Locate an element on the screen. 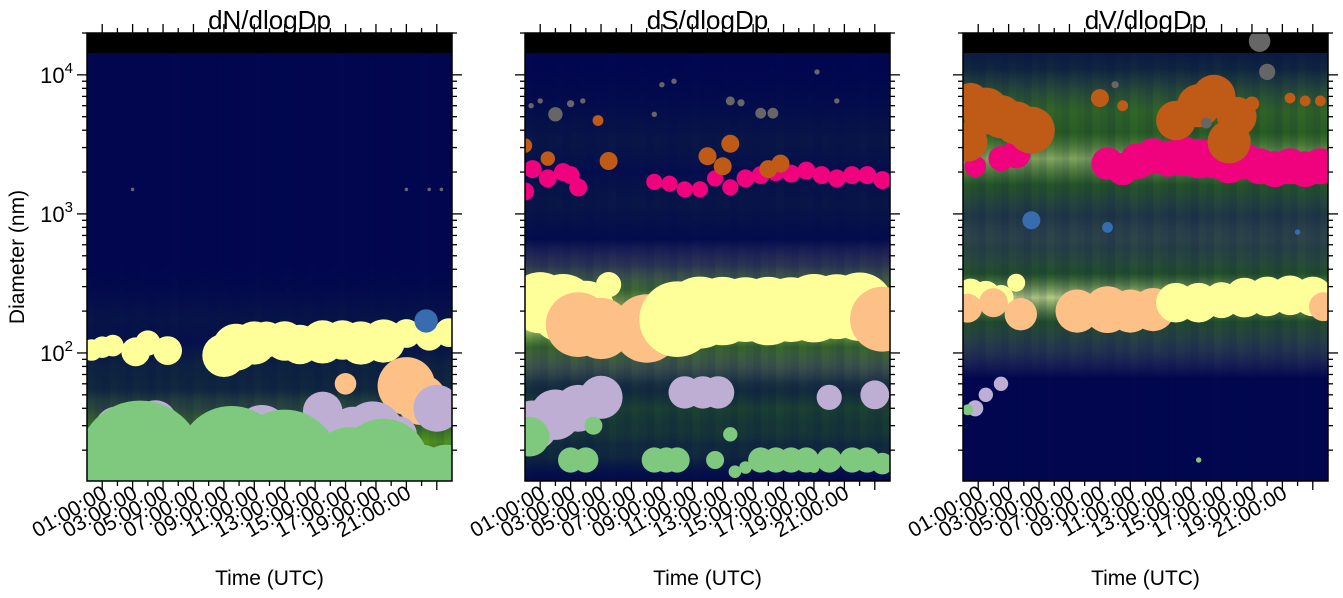 The width and height of the screenshot is (1343, 598). mode-marker-aitken is located at coordinates (432, 408).